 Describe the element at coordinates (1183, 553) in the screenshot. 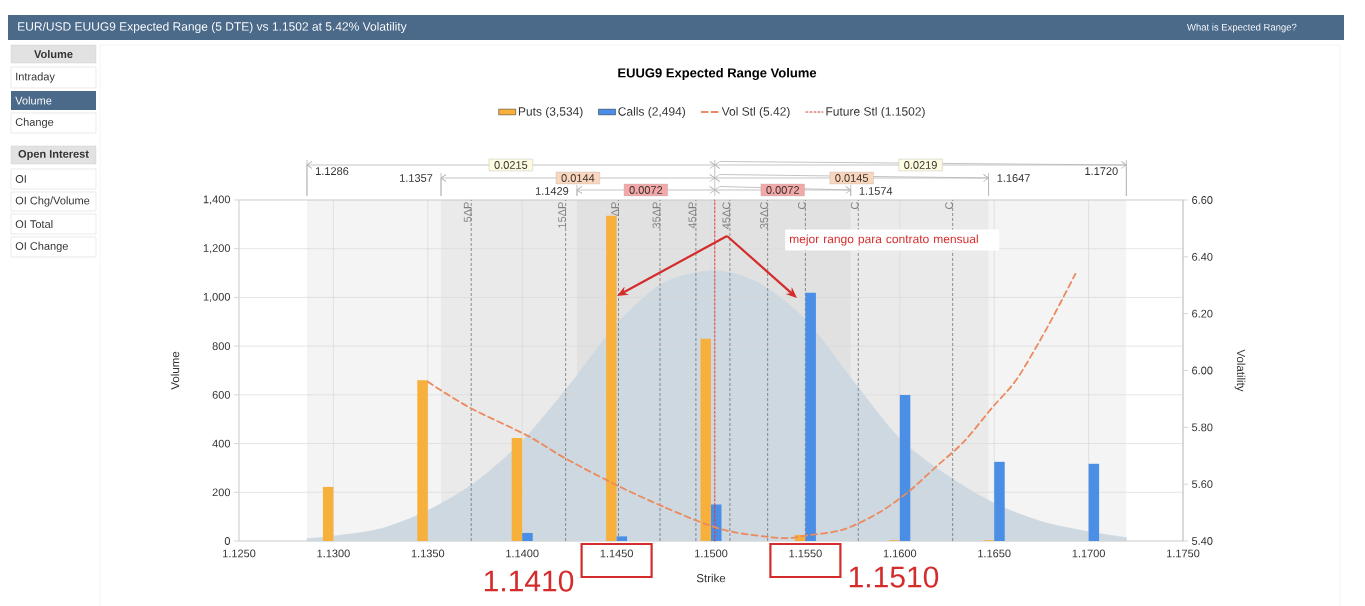

I see `x-tick-label: 1.1750` at that location.